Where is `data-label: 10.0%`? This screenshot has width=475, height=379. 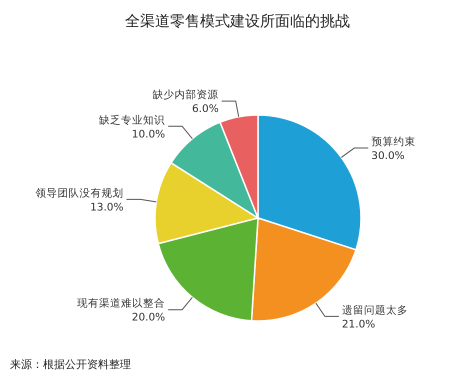
data-label: 10.0% is located at coordinates (149, 134).